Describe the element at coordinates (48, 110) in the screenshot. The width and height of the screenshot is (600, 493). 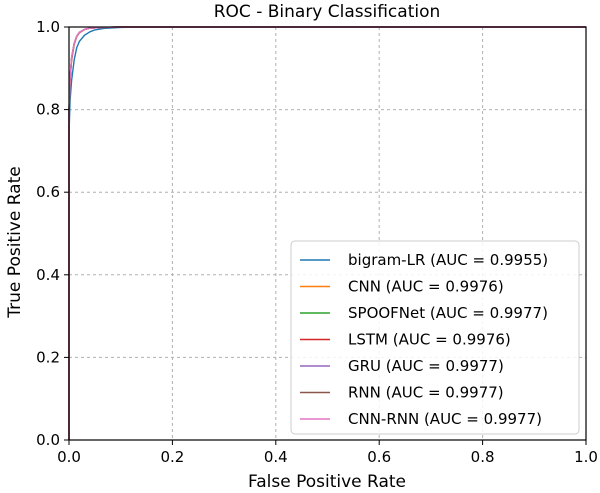
I see `y-tick-label: 0.8` at that location.